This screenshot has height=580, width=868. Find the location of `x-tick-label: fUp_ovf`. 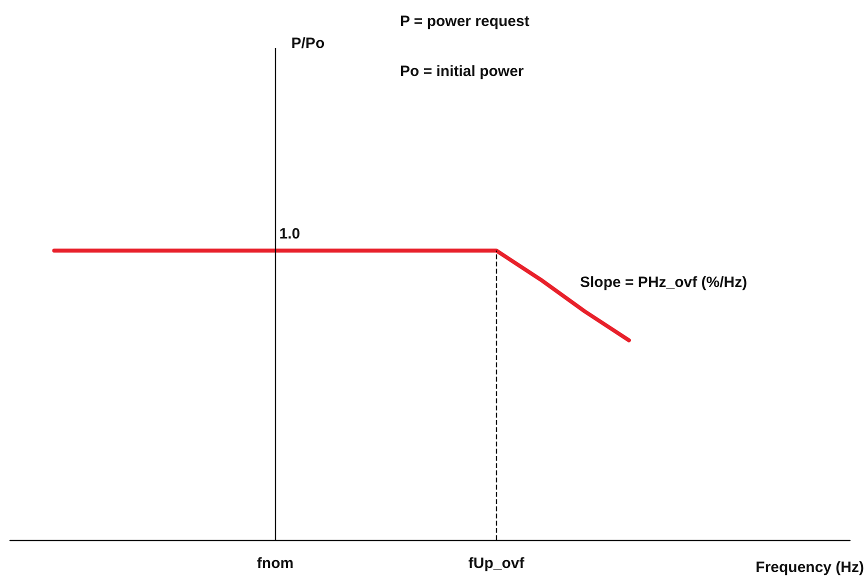

x-tick-label: fUp_ovf is located at coordinates (497, 563).